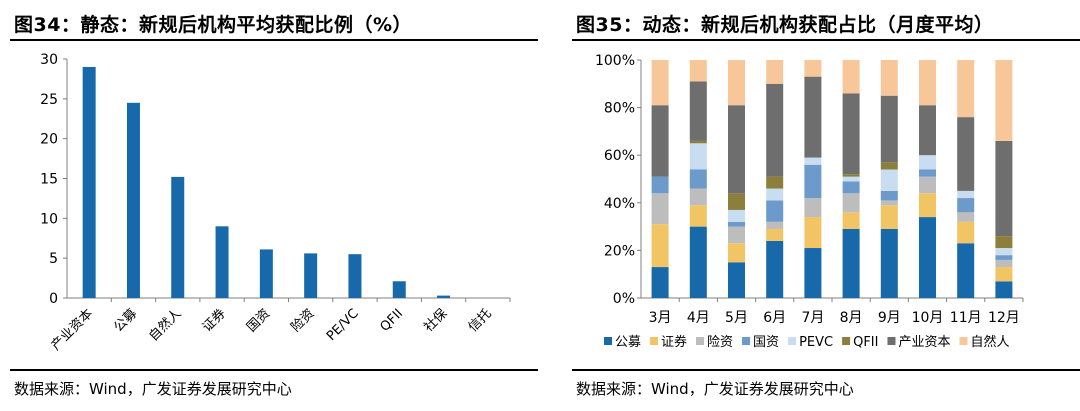 The image size is (1080, 411). I want to click on y-tick-label: 20, so click(49, 140).